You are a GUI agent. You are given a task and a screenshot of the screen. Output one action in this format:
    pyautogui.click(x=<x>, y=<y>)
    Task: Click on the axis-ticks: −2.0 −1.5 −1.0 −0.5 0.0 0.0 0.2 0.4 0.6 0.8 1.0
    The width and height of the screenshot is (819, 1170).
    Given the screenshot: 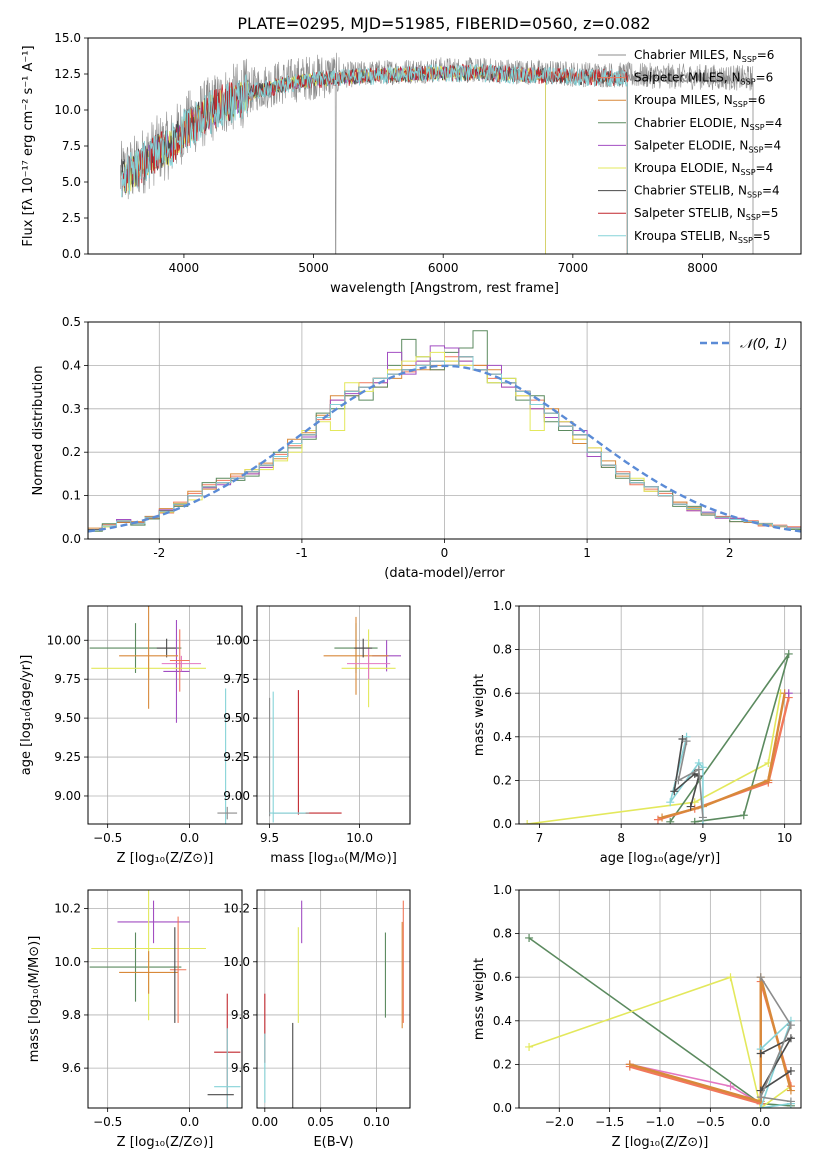 What is the action you would take?
    pyautogui.click(x=631, y=1006)
    